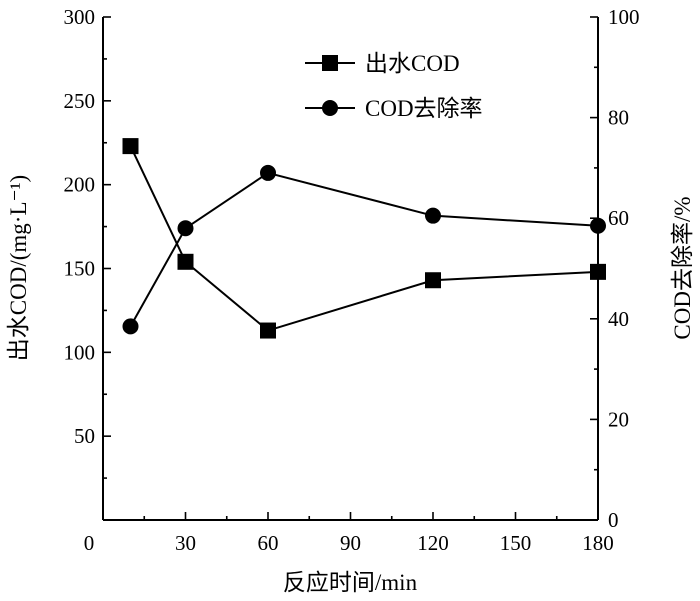 This screenshot has width=700, height=601. I want to click on left-y-tick-label: 100, so click(80, 352).